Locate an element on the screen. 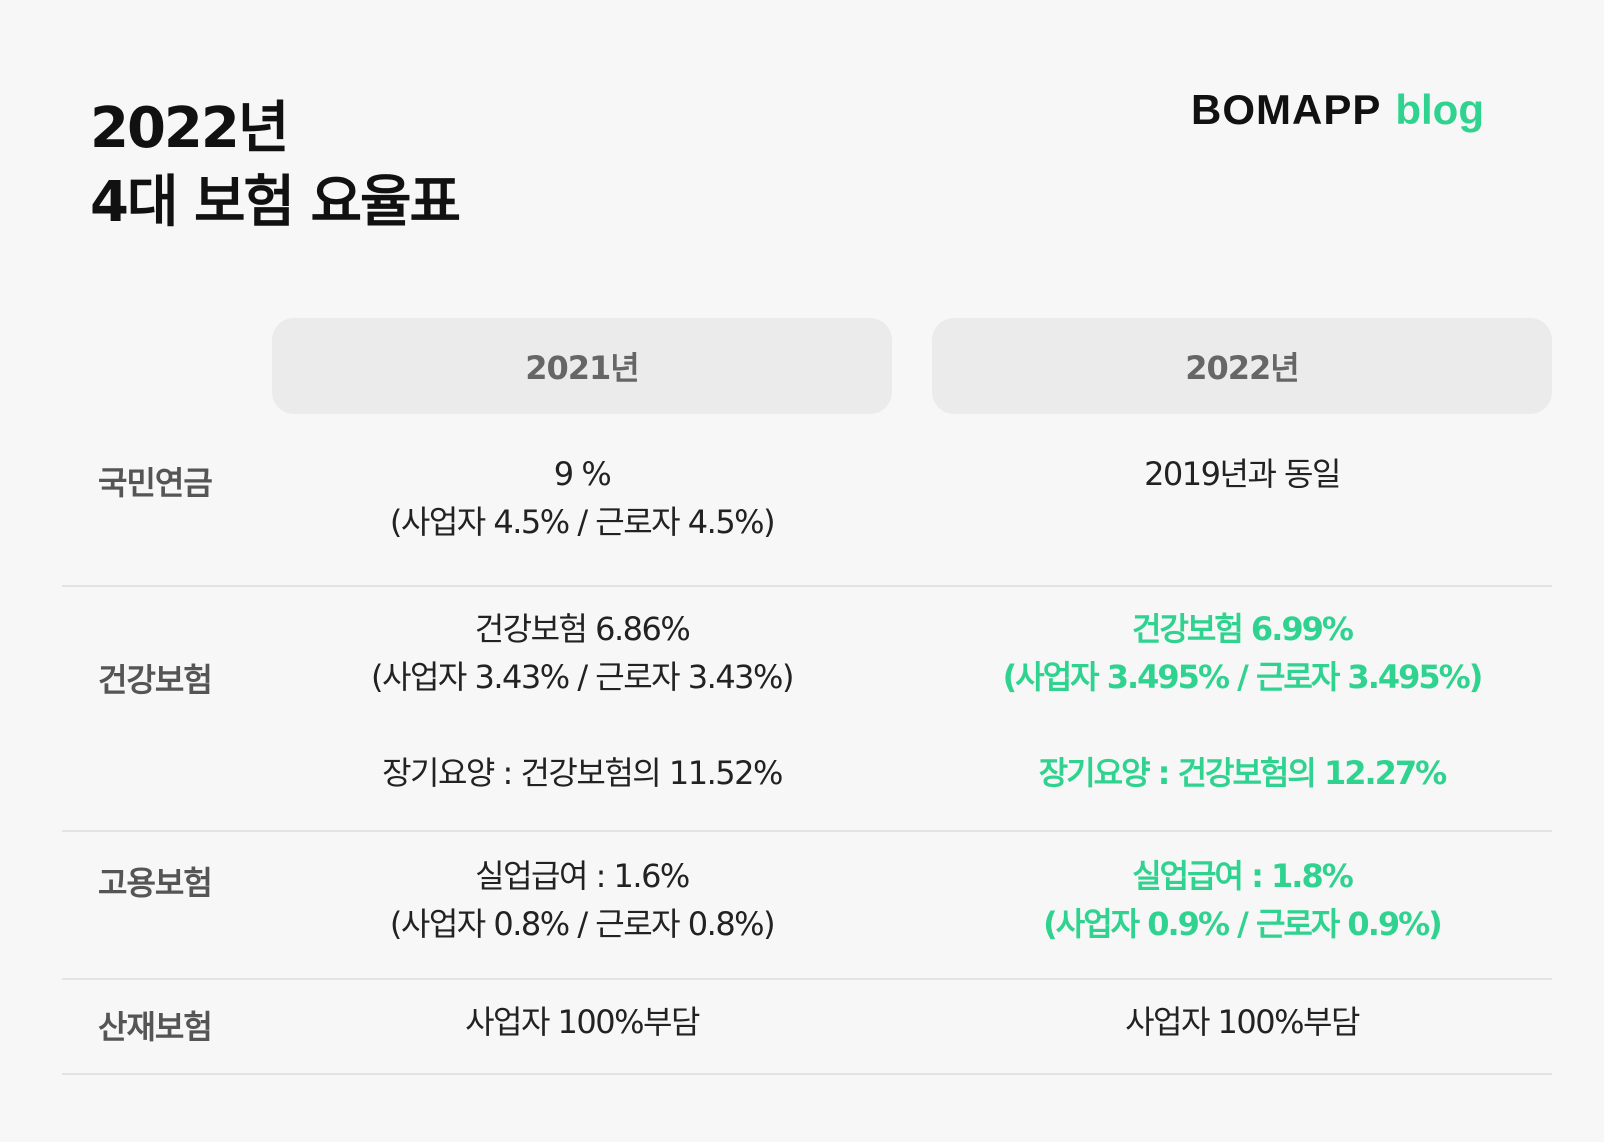  cell-2022: 사업자 100%부담 is located at coordinates (1242, 1022).